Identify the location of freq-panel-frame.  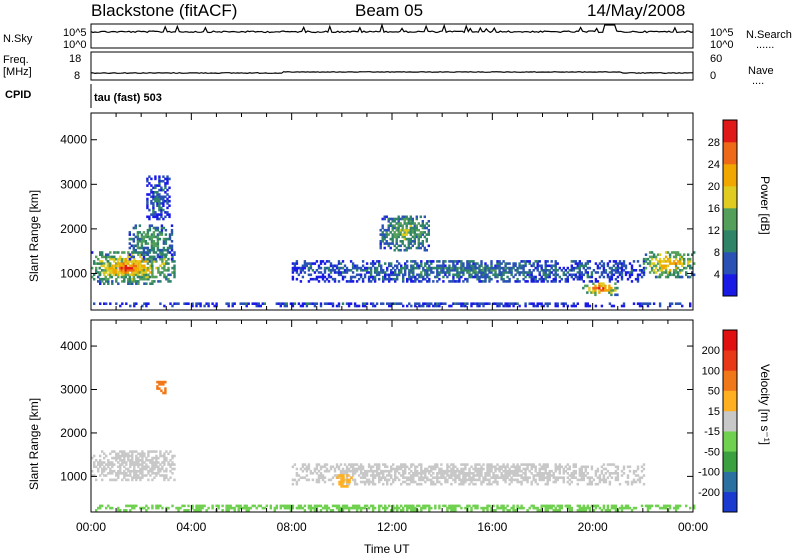
(392, 66).